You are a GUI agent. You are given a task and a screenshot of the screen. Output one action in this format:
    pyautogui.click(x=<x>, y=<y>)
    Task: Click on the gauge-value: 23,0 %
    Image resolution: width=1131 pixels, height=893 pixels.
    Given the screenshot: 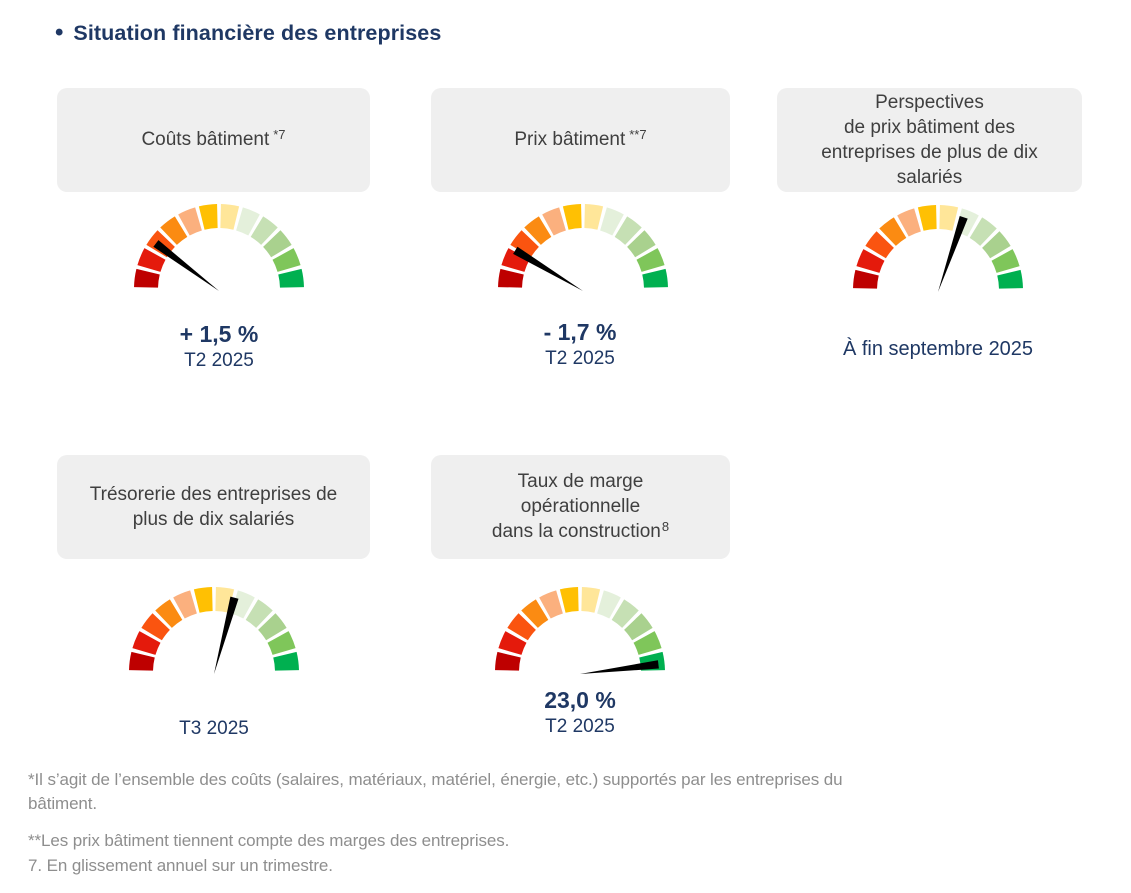 What is the action you would take?
    pyautogui.click(x=580, y=700)
    